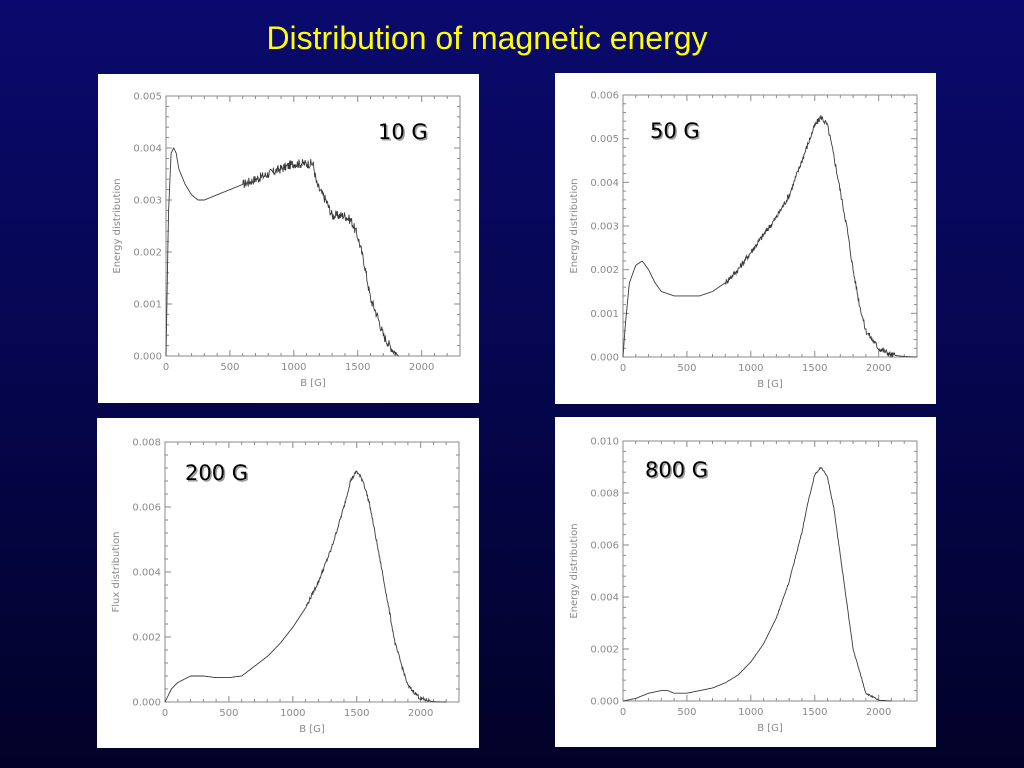 This screenshot has width=1024, height=768. Describe the element at coordinates (116, 572) in the screenshot. I see `y-axis-title: Flux distribution` at that location.